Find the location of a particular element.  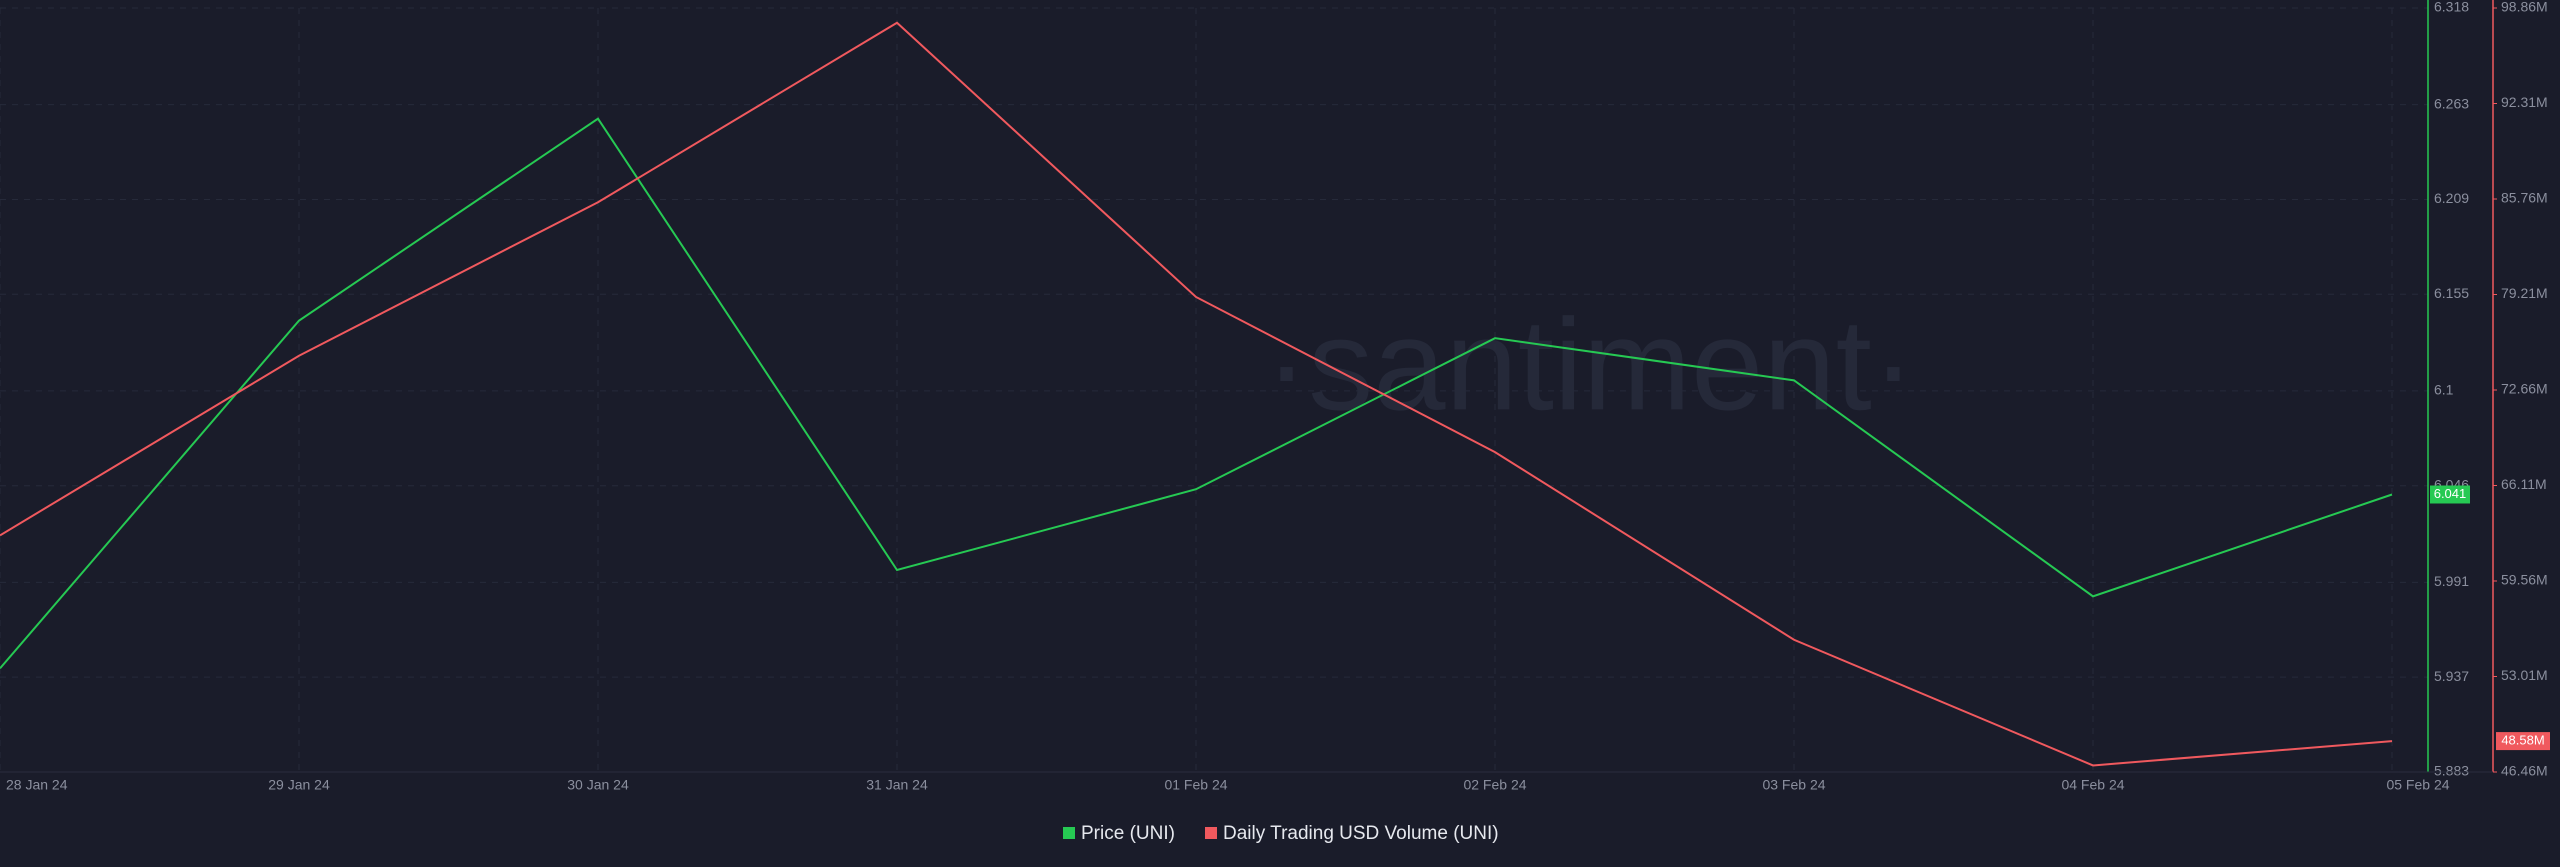

y-tick-label: 6.155 is located at coordinates (2451, 293).